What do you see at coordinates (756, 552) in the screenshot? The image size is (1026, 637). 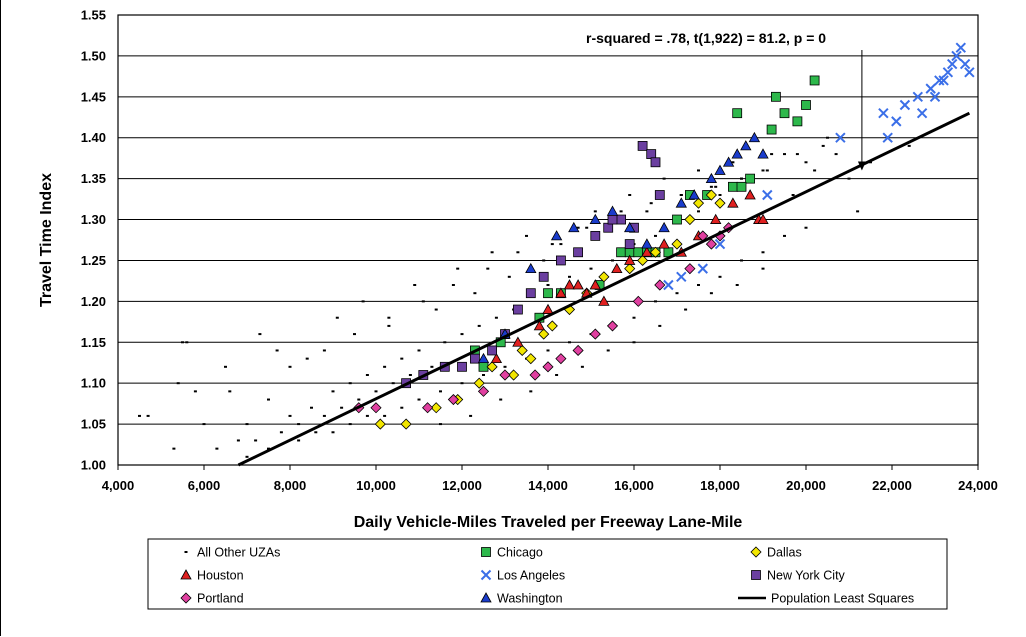 I see `legend-marker-dallas` at bounding box center [756, 552].